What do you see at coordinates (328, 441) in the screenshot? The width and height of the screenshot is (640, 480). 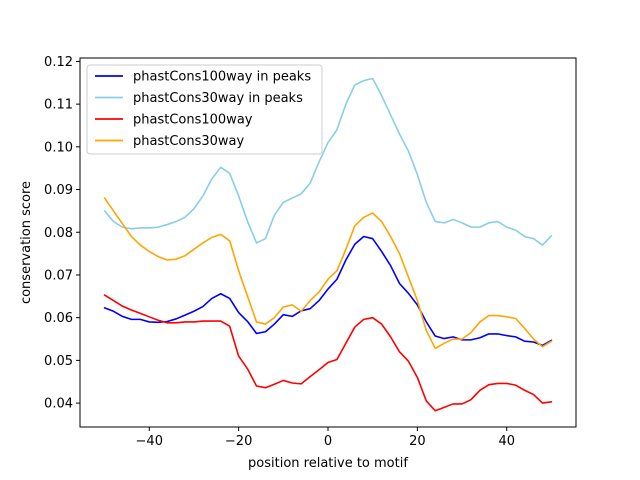 I see `x-tick-label: 0` at bounding box center [328, 441].